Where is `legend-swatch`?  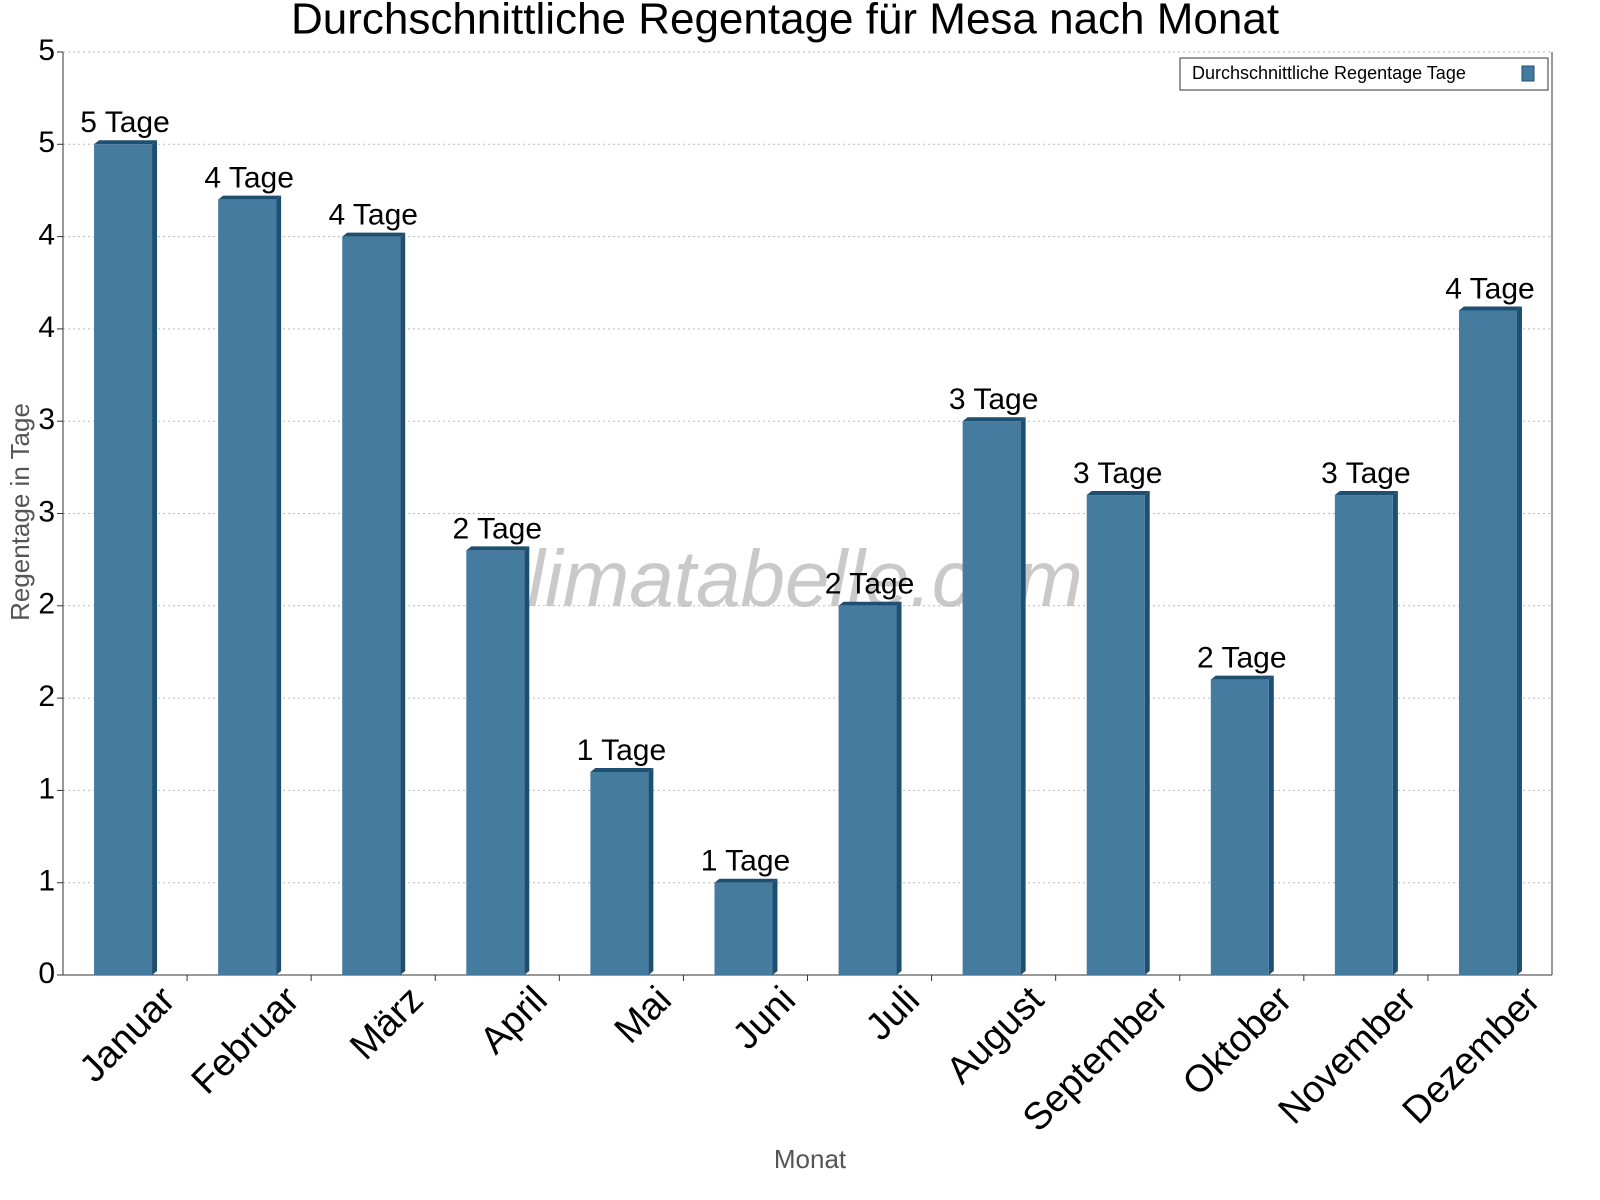
legend-swatch is located at coordinates (1528, 73).